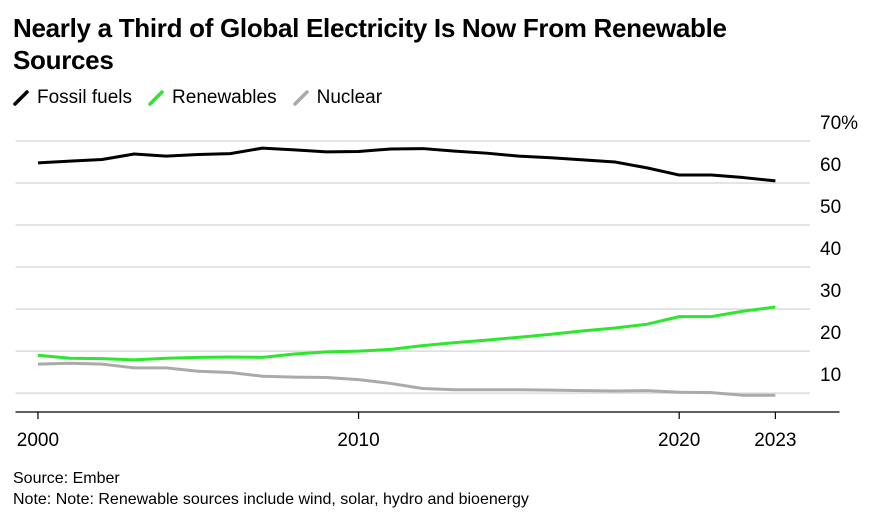  What do you see at coordinates (839, 123) in the screenshot?
I see `y-tick-label: 70%` at bounding box center [839, 123].